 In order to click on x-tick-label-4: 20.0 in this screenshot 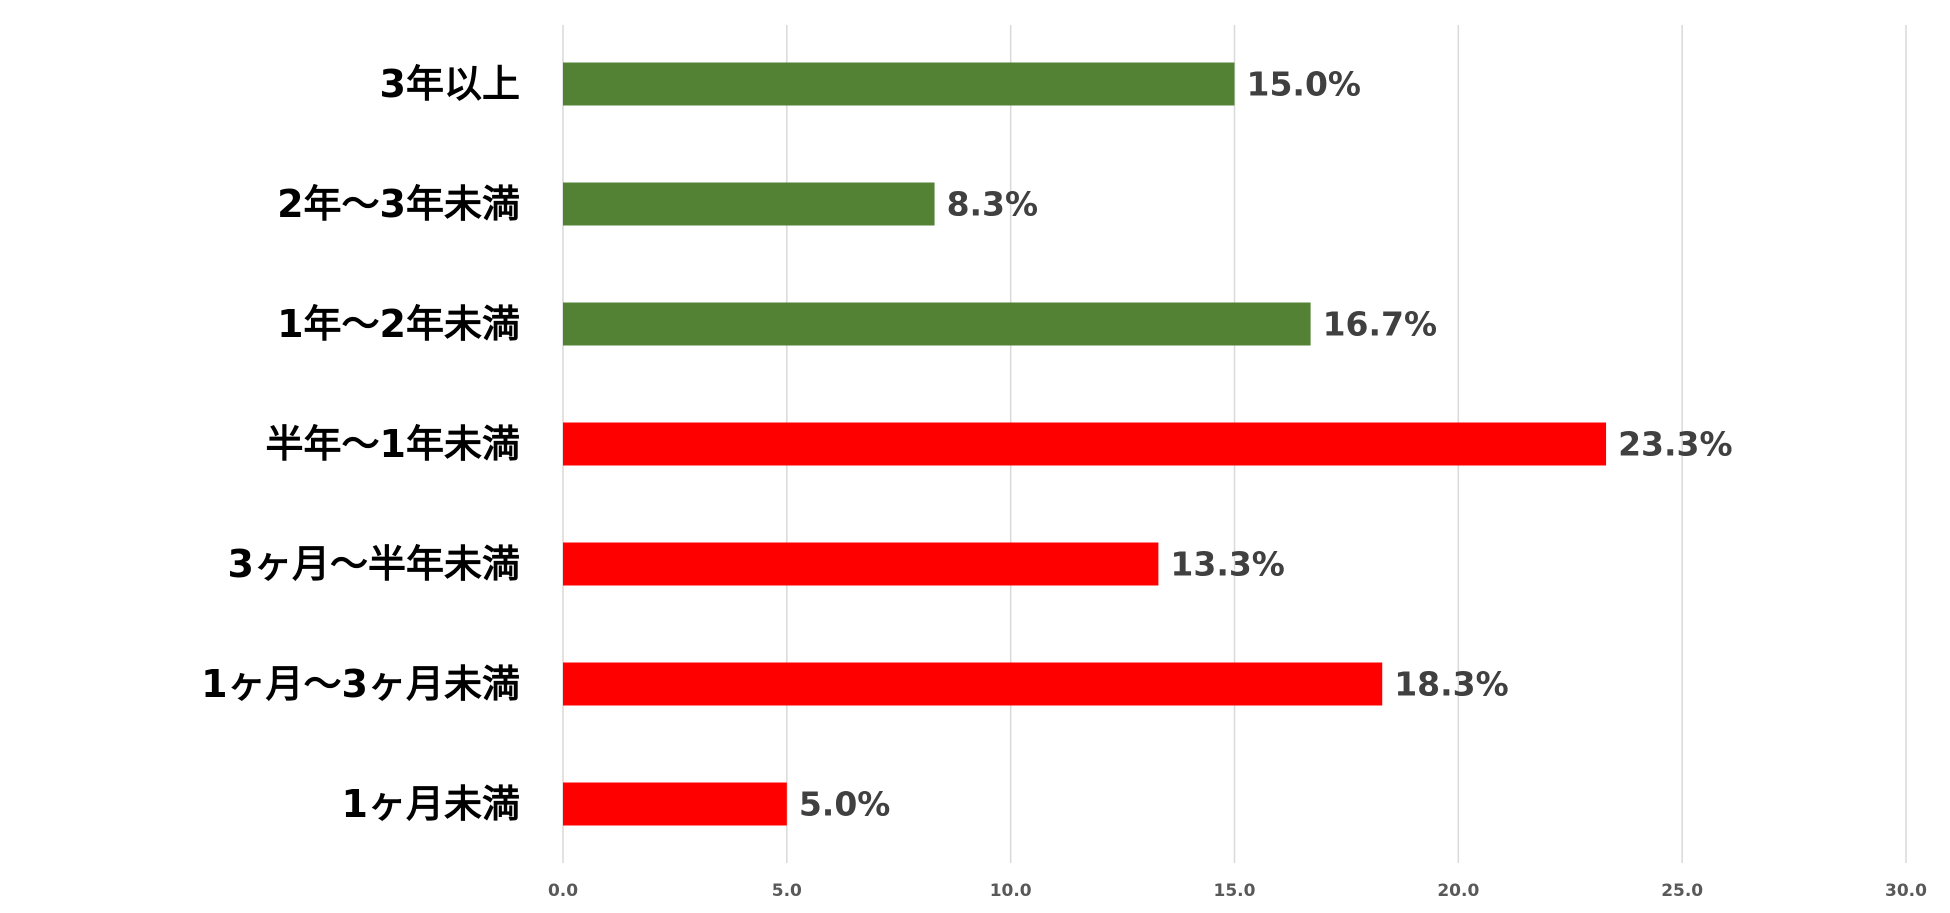, I will do `click(1458, 891)`.